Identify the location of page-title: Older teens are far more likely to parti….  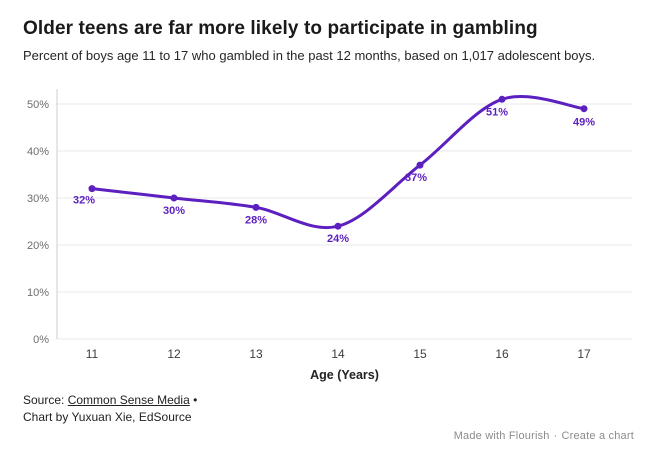
(280, 28).